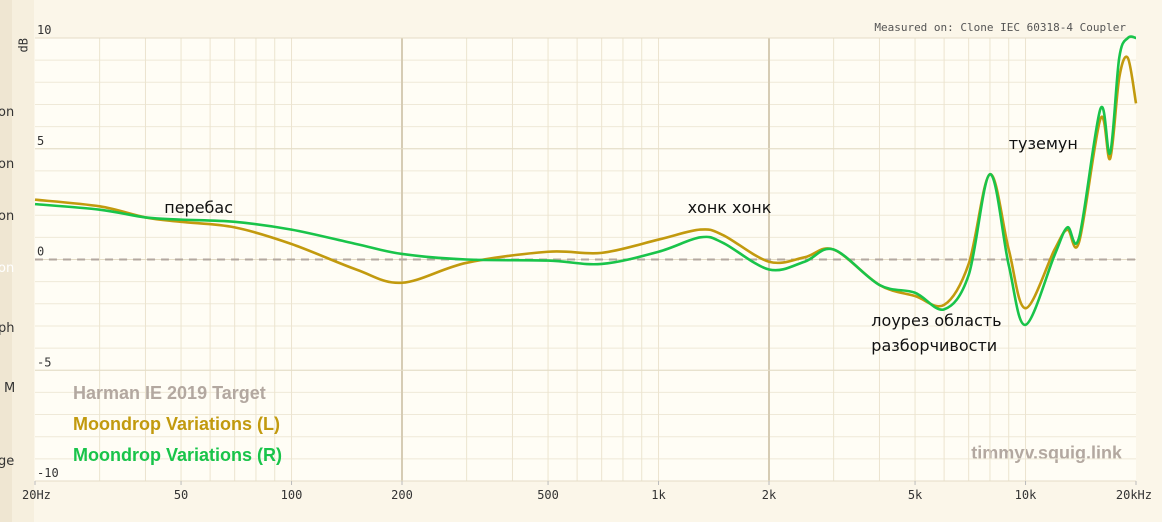  I want to click on x-tick-label: 100, so click(292, 495).